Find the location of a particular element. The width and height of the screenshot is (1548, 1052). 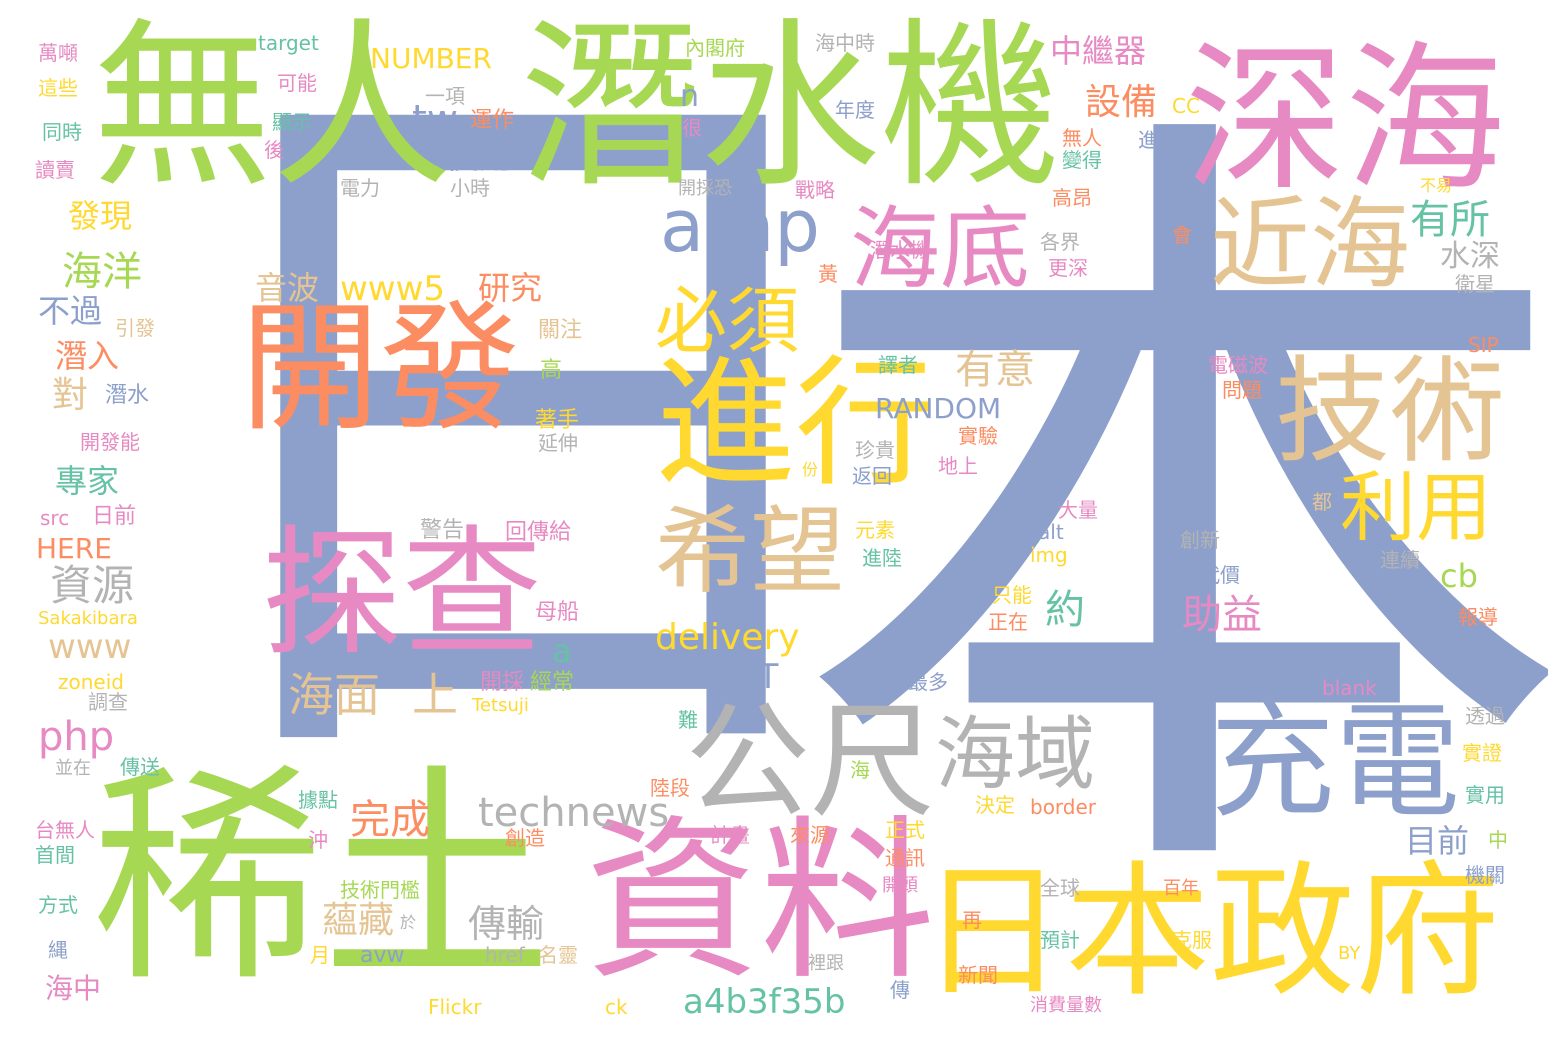

word-bingzai: 並在 is located at coordinates (73, 768).